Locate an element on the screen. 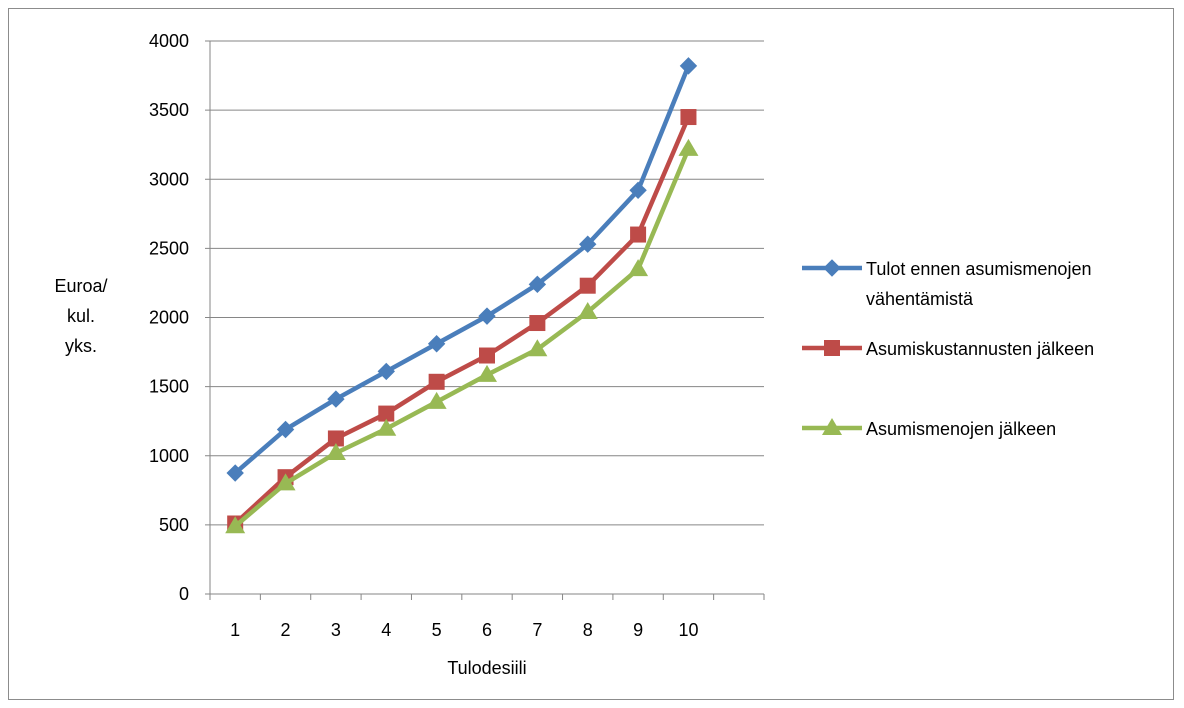 The width and height of the screenshot is (1184, 708). legend-label: Asumismenojen jälkeen is located at coordinates (961, 429).